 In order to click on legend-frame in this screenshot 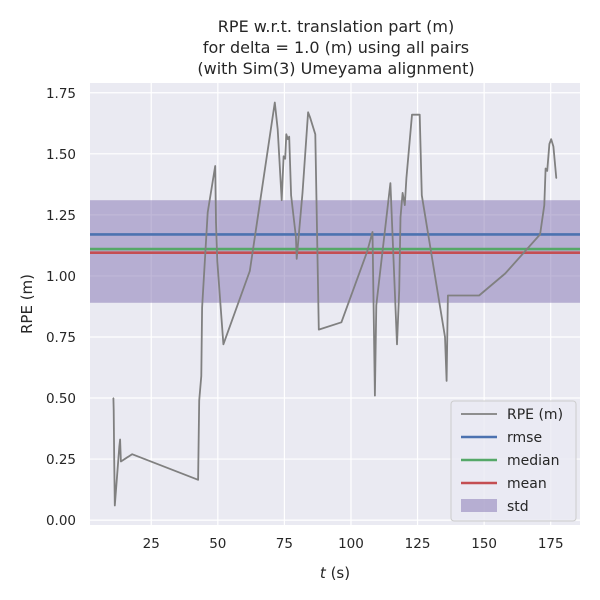, I will do `click(513, 461)`.